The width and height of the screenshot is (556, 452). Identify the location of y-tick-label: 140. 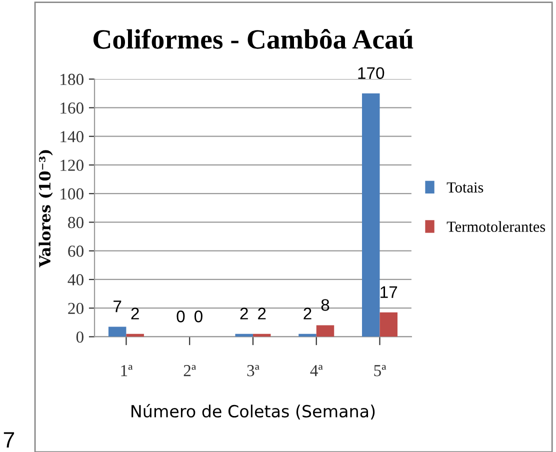
(72, 136).